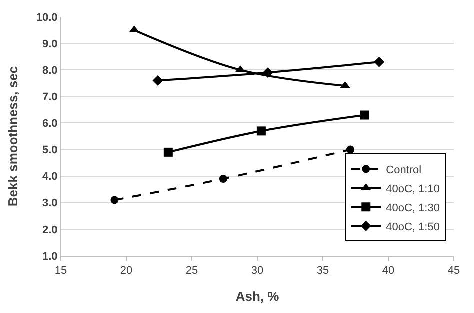 The height and width of the screenshot is (313, 474). Describe the element at coordinates (50, 98) in the screenshot. I see `y-tick-label: 7.0` at that location.